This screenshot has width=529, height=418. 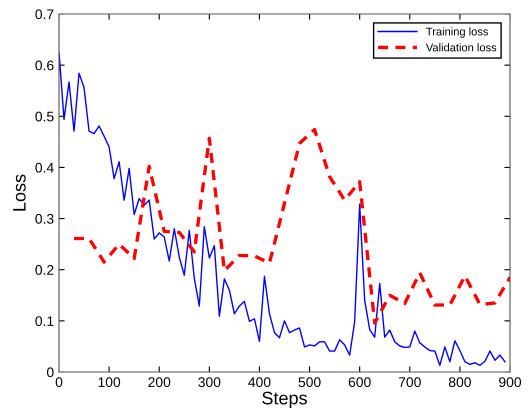 What do you see at coordinates (259, 382) in the screenshot?
I see `x-tick-label: 400` at bounding box center [259, 382].